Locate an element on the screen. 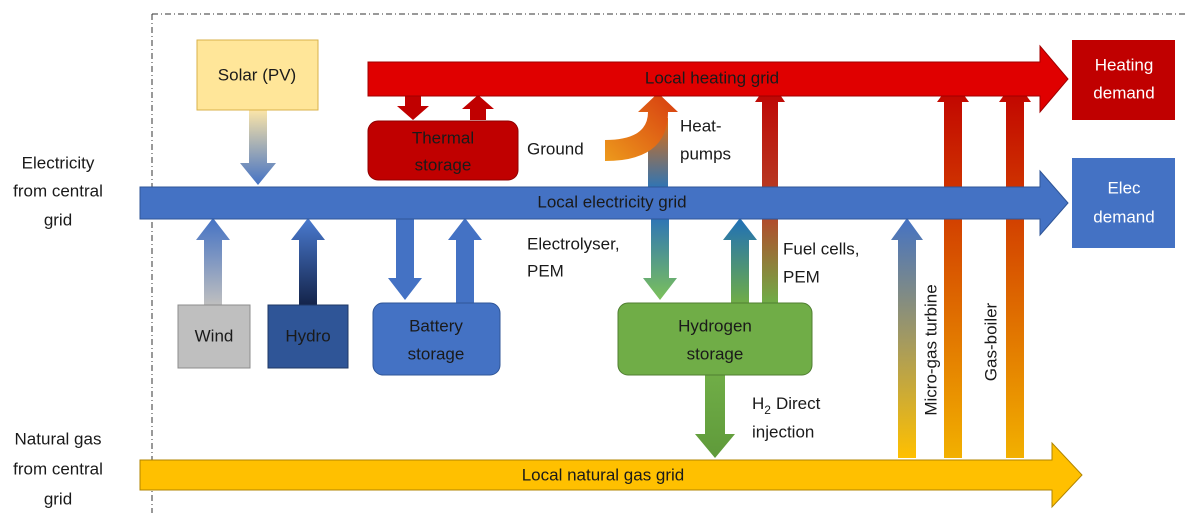  heat-pumps-label: Heat- is located at coordinates (701, 125).